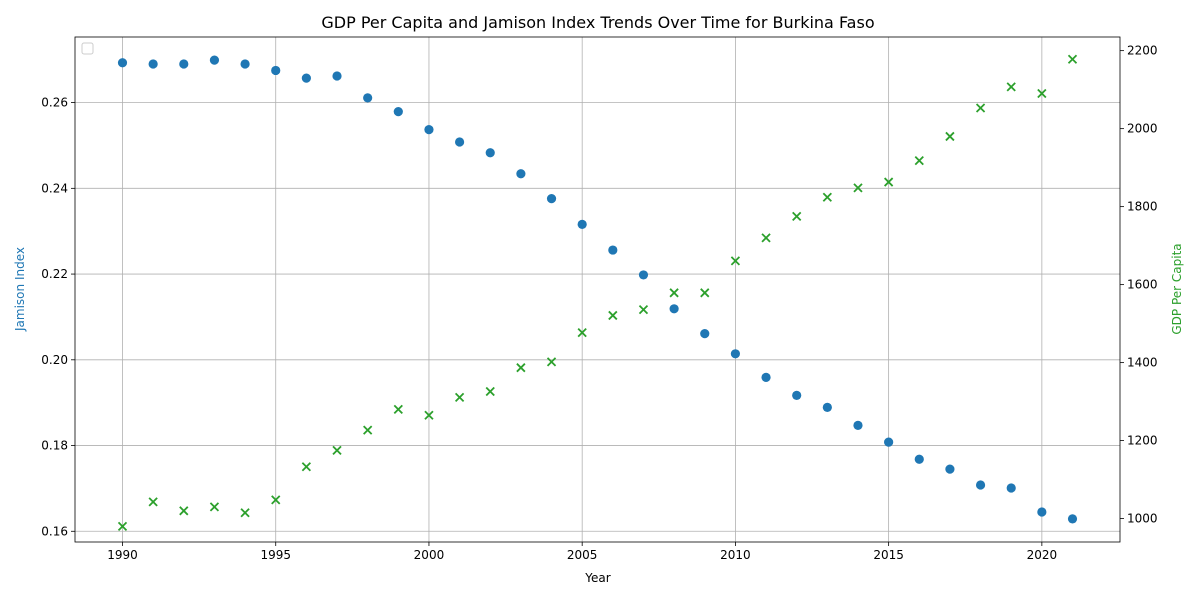 This screenshot has height=600, width=1200. I want to click on y-right-tick-label: 1200, so click(1142, 441).